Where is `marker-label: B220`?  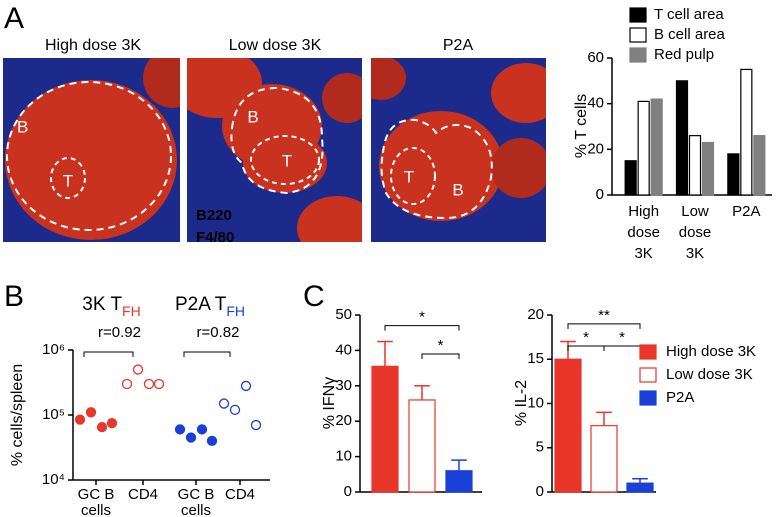 marker-label: B220 is located at coordinates (214, 215).